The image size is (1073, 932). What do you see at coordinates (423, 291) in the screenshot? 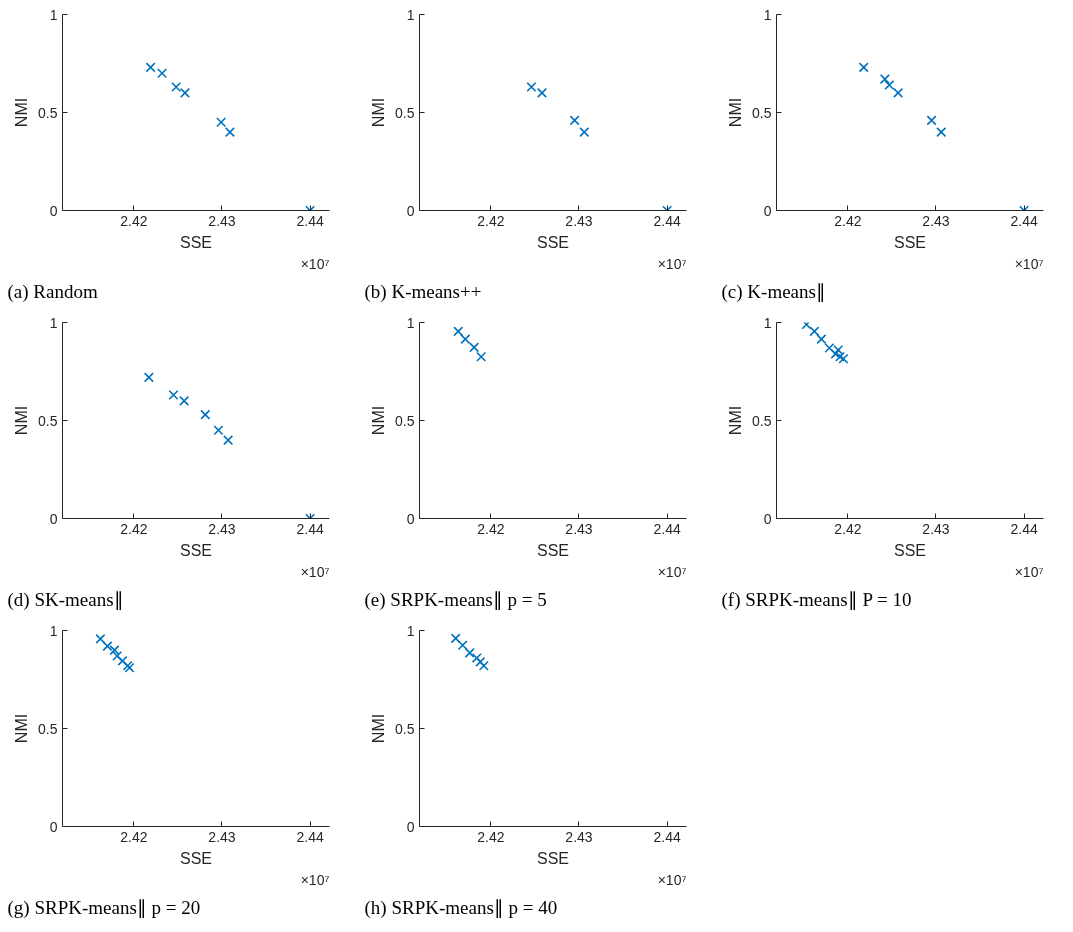
I see `text: (b) K-means++` at bounding box center [423, 291].